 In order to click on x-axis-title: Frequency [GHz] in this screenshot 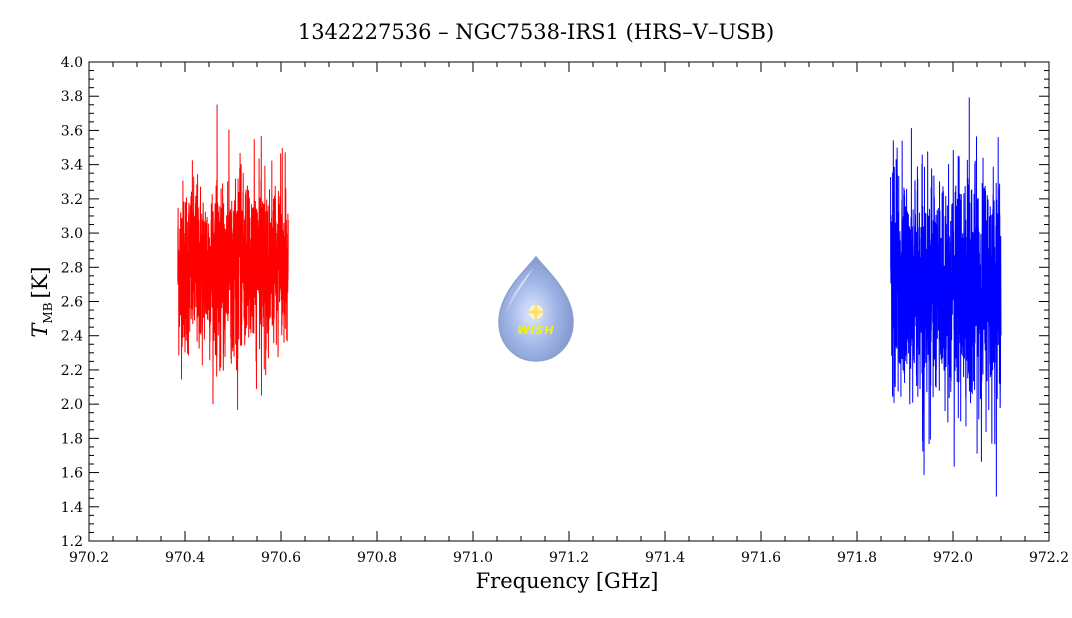, I will do `click(567, 581)`.